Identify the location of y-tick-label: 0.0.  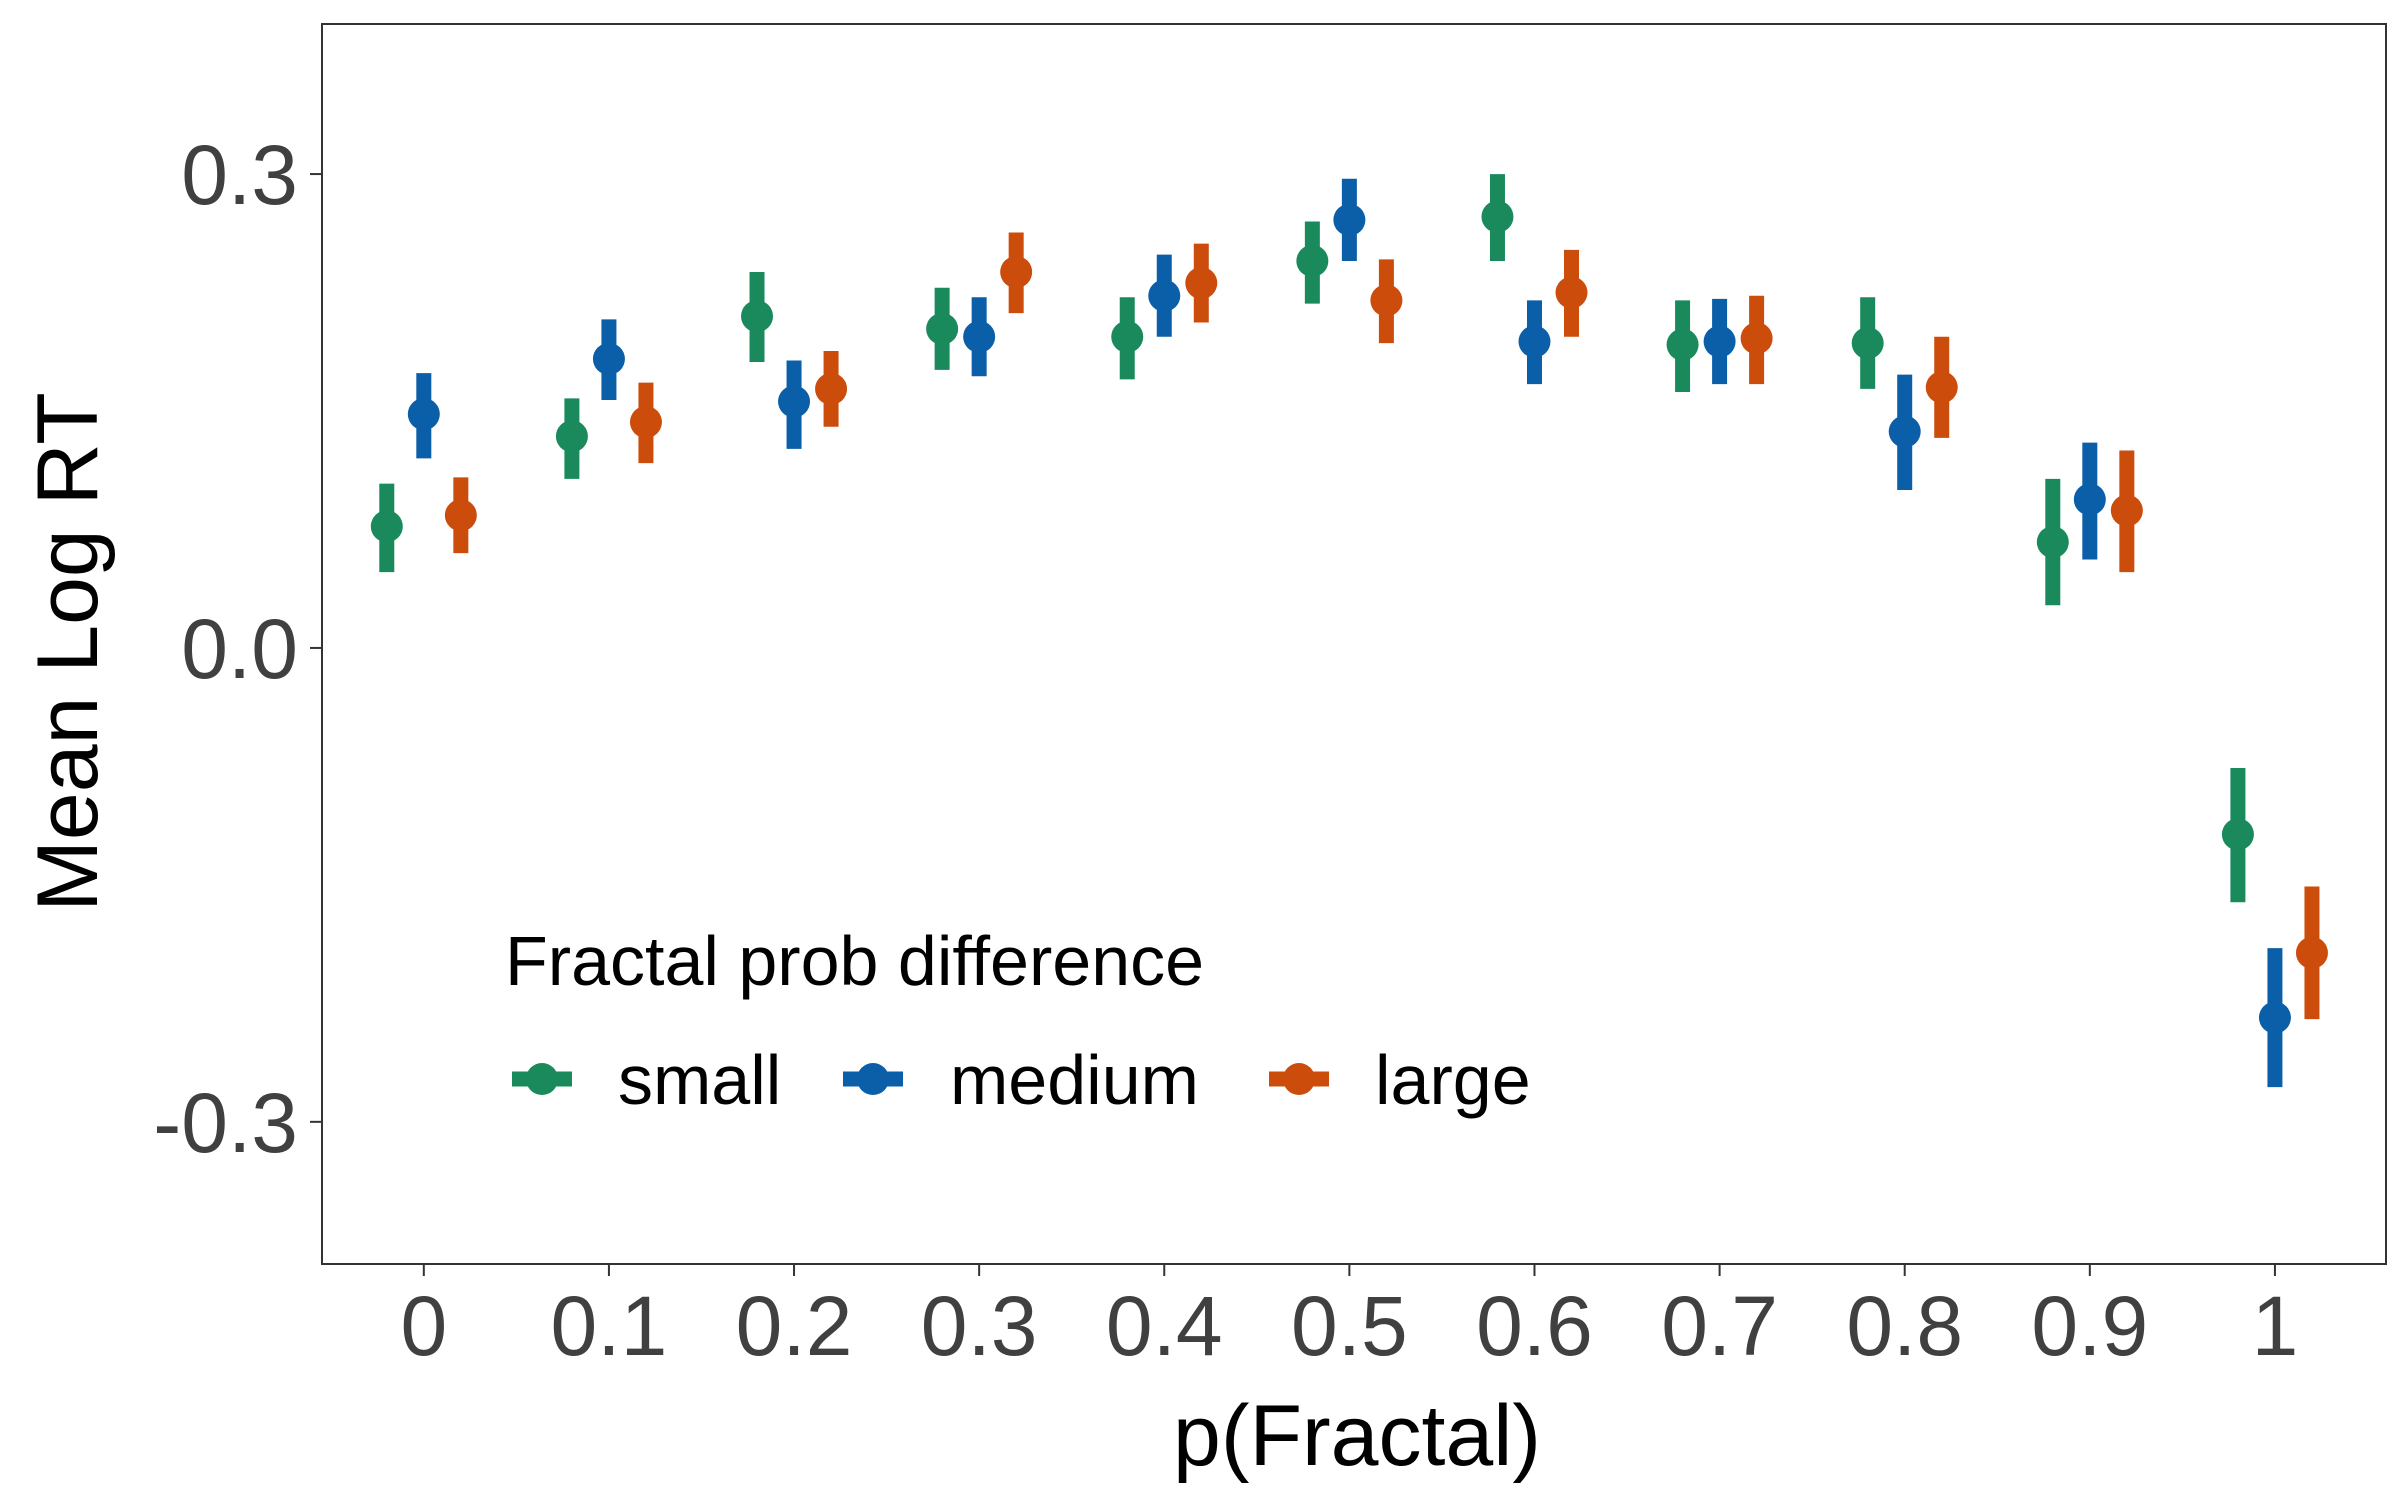
(239, 649).